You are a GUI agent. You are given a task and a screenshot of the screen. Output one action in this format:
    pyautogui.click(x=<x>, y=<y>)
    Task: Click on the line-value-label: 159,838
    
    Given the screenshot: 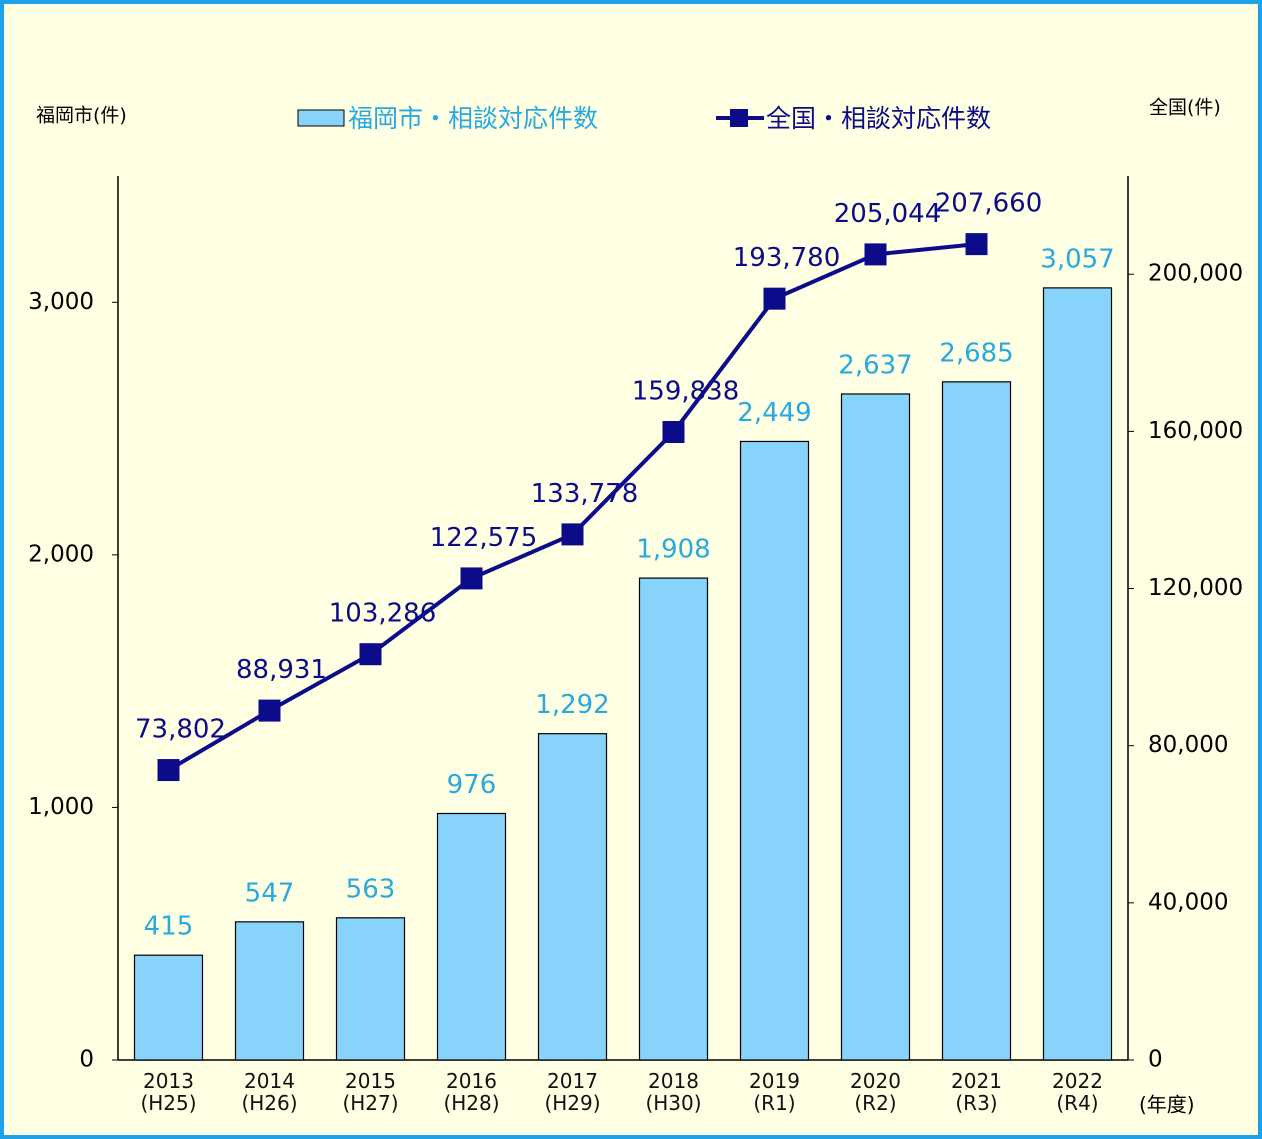 What is the action you would take?
    pyautogui.click(x=686, y=392)
    